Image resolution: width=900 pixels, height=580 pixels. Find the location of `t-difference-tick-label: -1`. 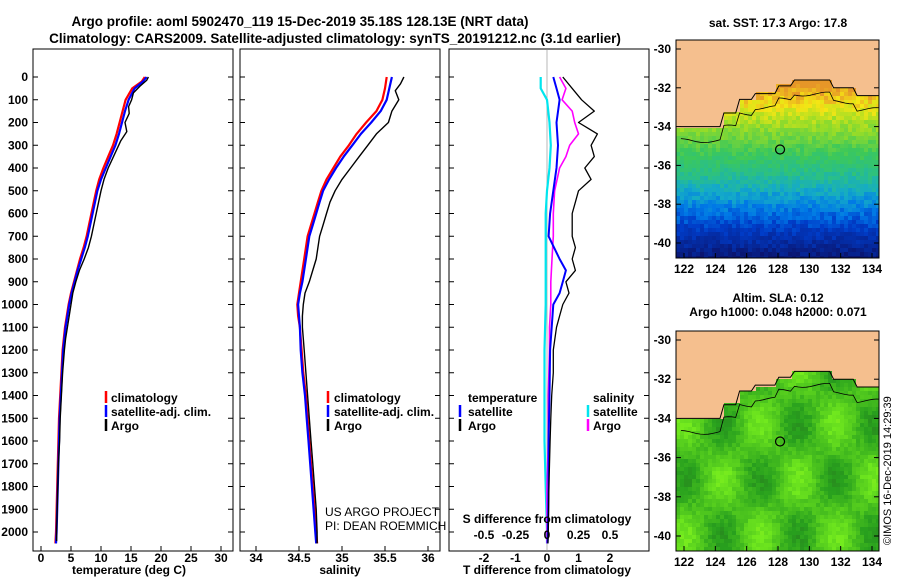

t-difference-tick-label: -1 is located at coordinates (515, 558).